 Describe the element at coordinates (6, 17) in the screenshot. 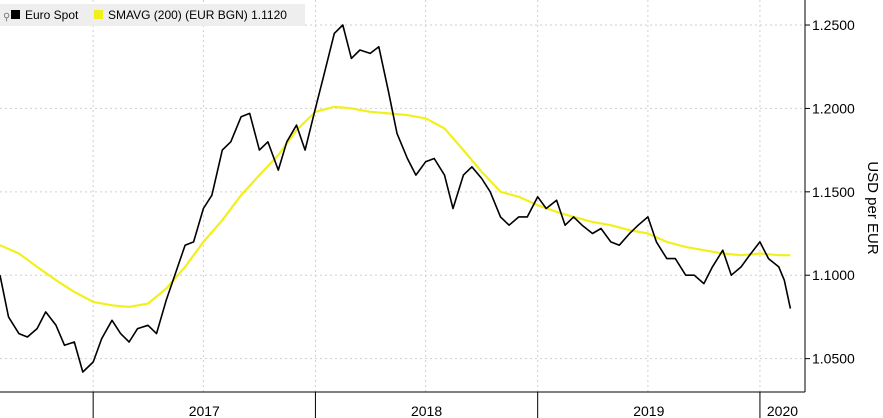

I see `legend-pin-icon: ⚲` at that location.